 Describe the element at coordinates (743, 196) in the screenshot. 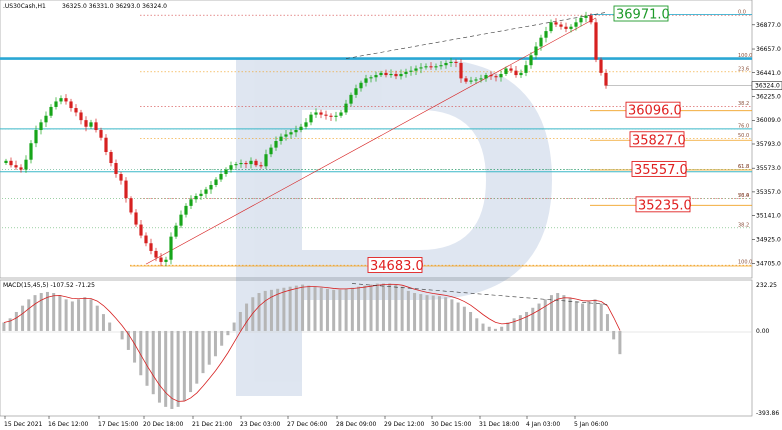

I see `fib-level-label: 76.4` at that location.